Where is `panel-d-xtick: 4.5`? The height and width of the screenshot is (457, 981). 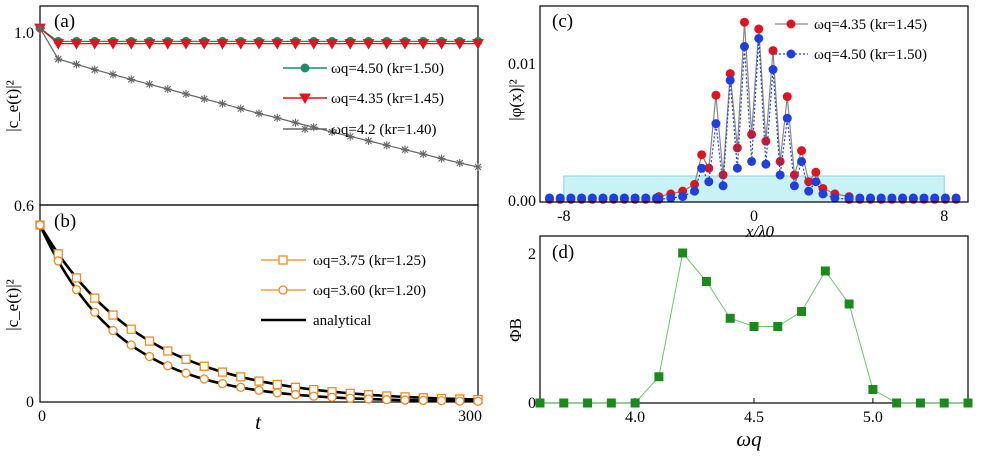
panel-d-xtick: 4.5 is located at coordinates (754, 417).